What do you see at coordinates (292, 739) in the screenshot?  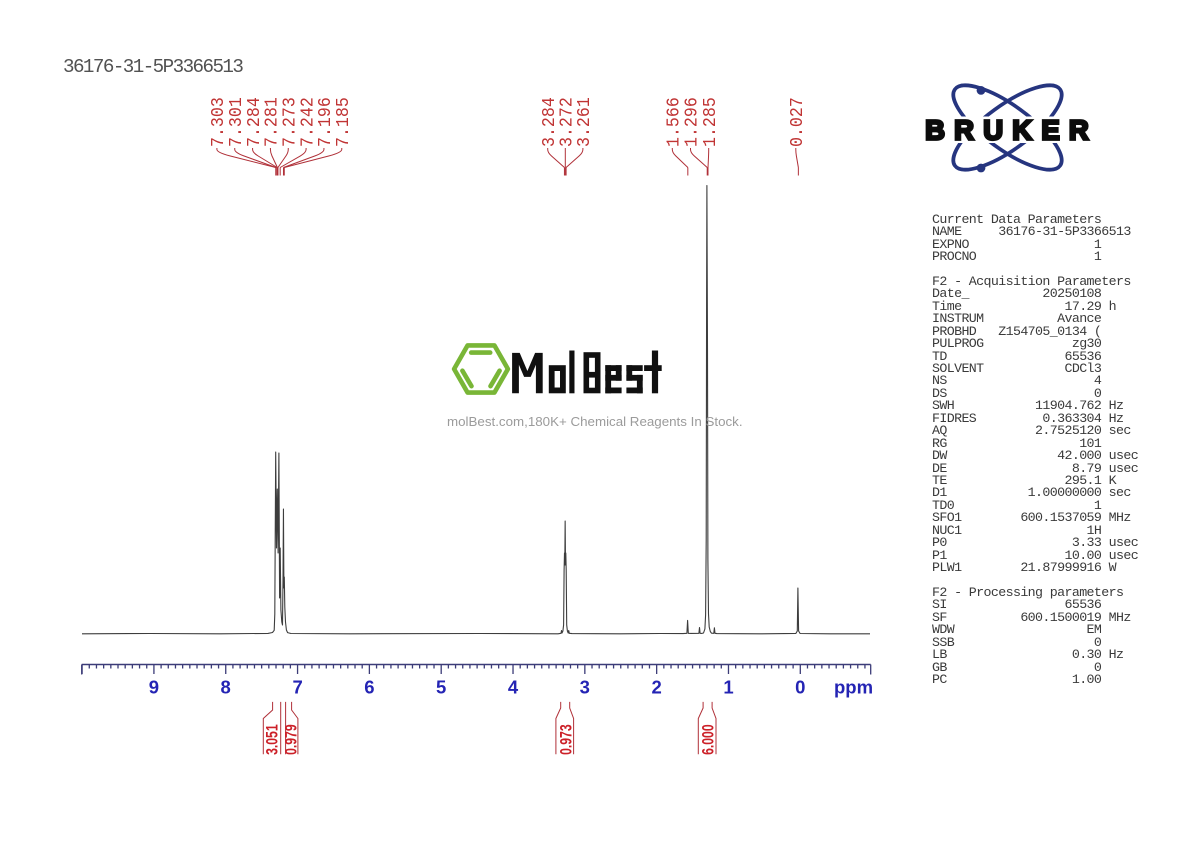 I see `svg-text: 0.979` at bounding box center [292, 739].